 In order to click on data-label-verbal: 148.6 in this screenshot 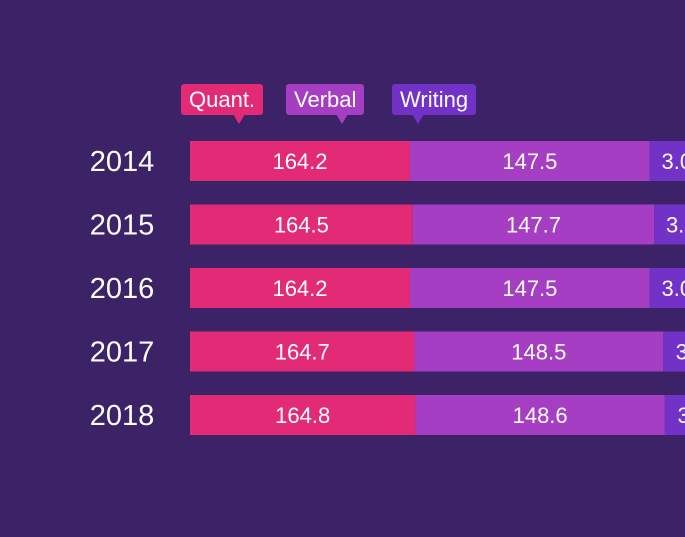, I will do `click(540, 415)`.